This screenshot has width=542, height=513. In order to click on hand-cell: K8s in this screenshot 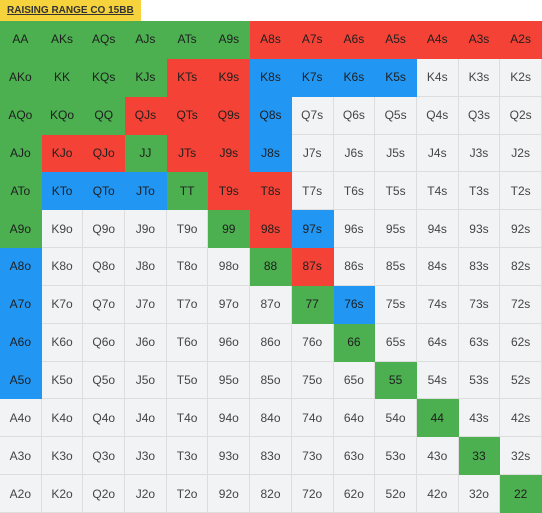, I will do `click(271, 77)`.